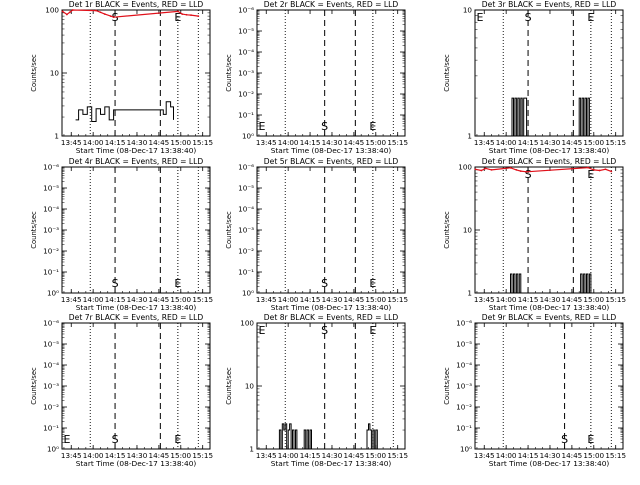  I want to click on chart-title: Det 2r BLACK = Events, RED = LLD, so click(331, 4).